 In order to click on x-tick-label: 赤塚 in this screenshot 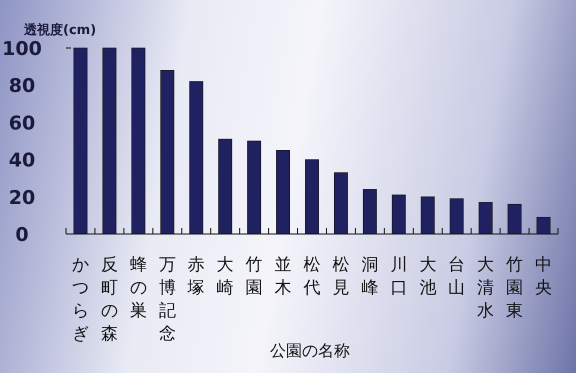, I will do `click(195, 276)`.